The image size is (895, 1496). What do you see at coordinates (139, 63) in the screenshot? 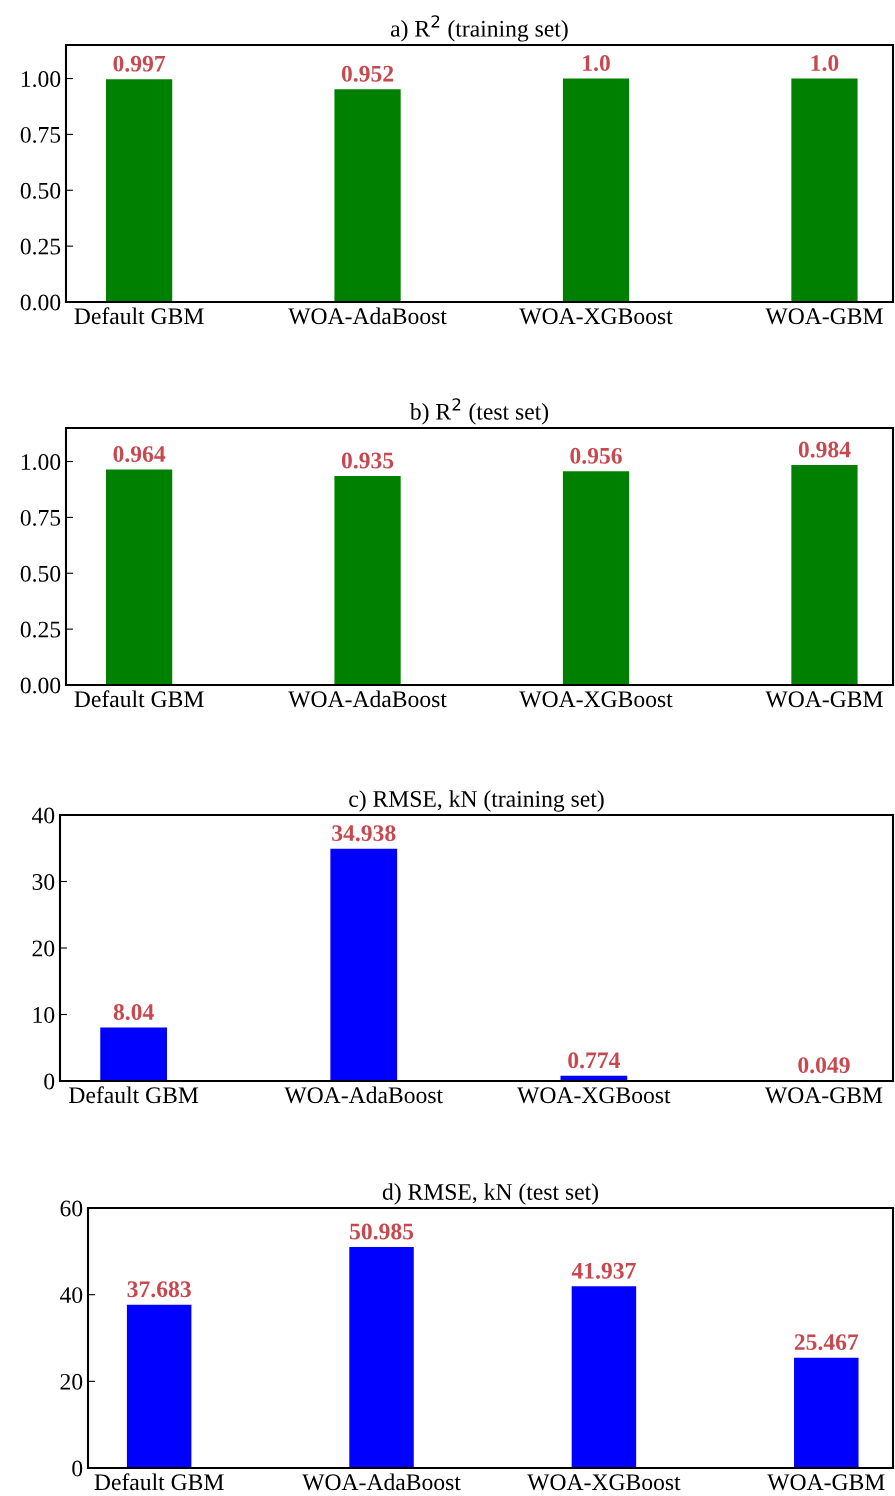
I see `data-label: 0.997` at bounding box center [139, 63].